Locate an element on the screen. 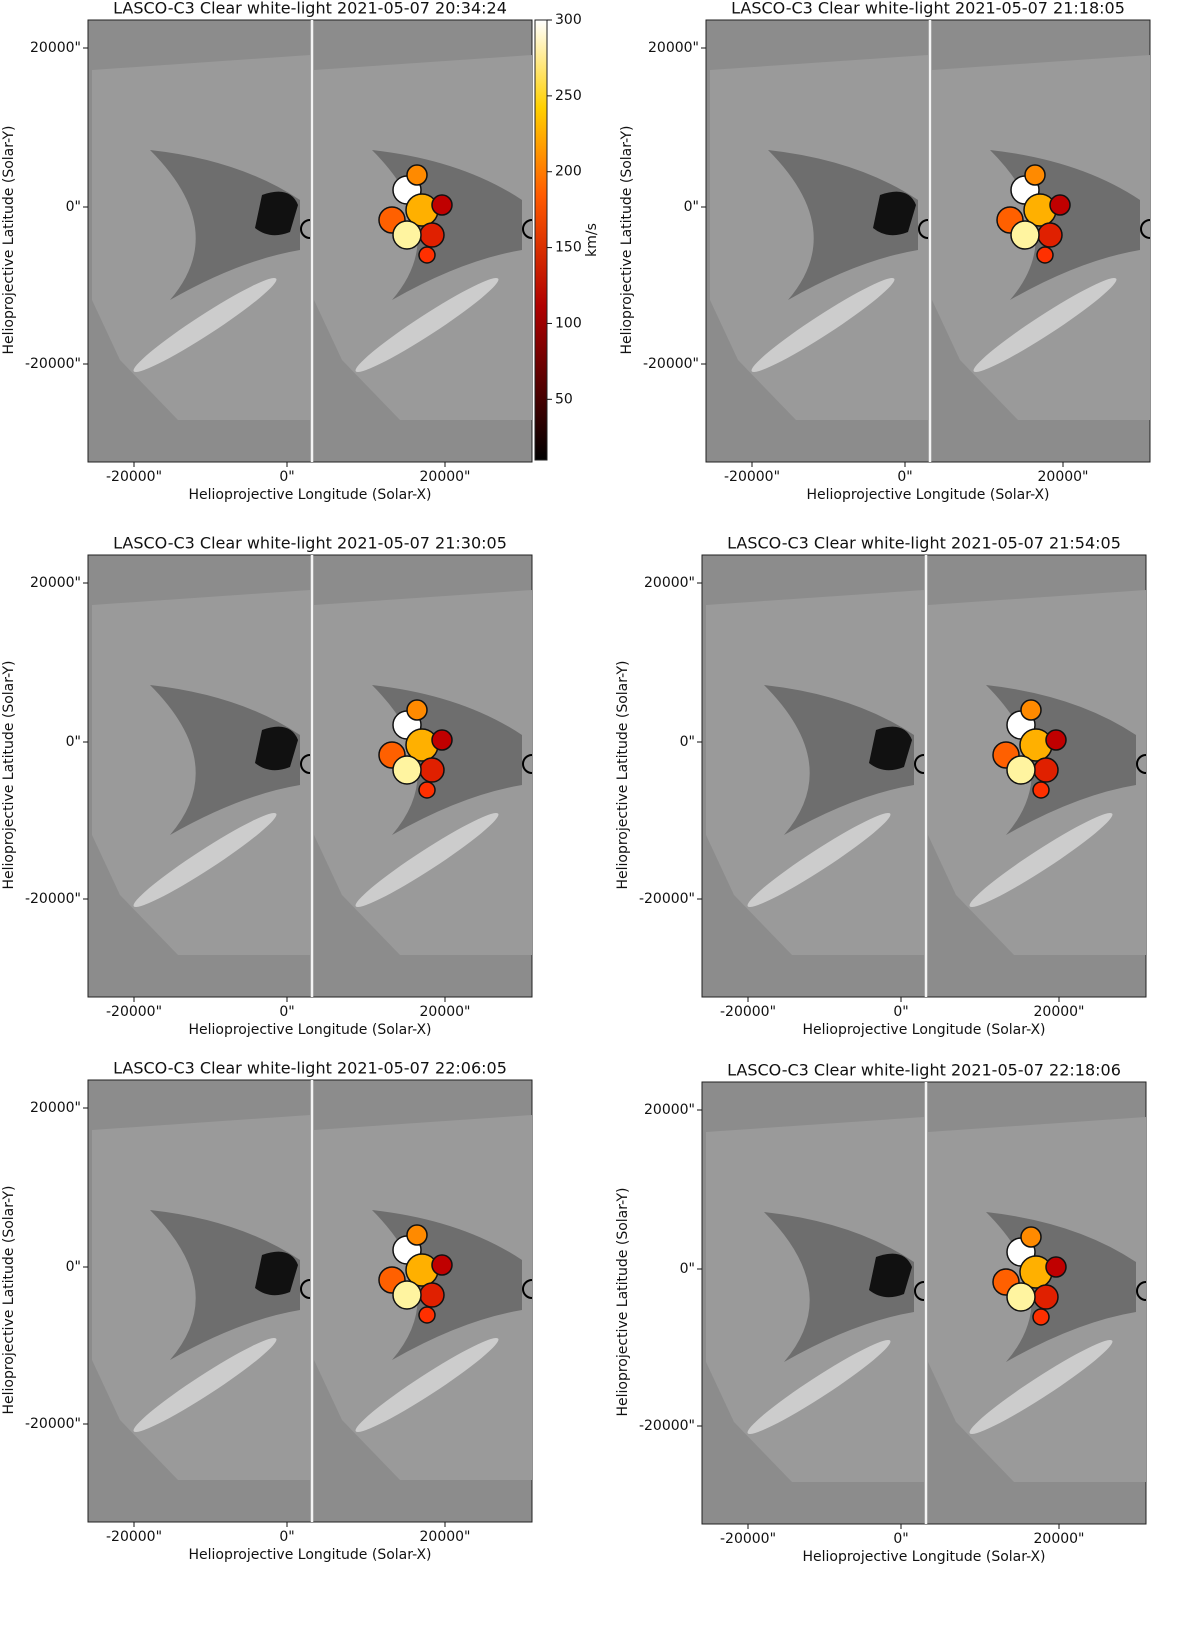  colorbar-tick-label: 50 is located at coordinates (564, 399).